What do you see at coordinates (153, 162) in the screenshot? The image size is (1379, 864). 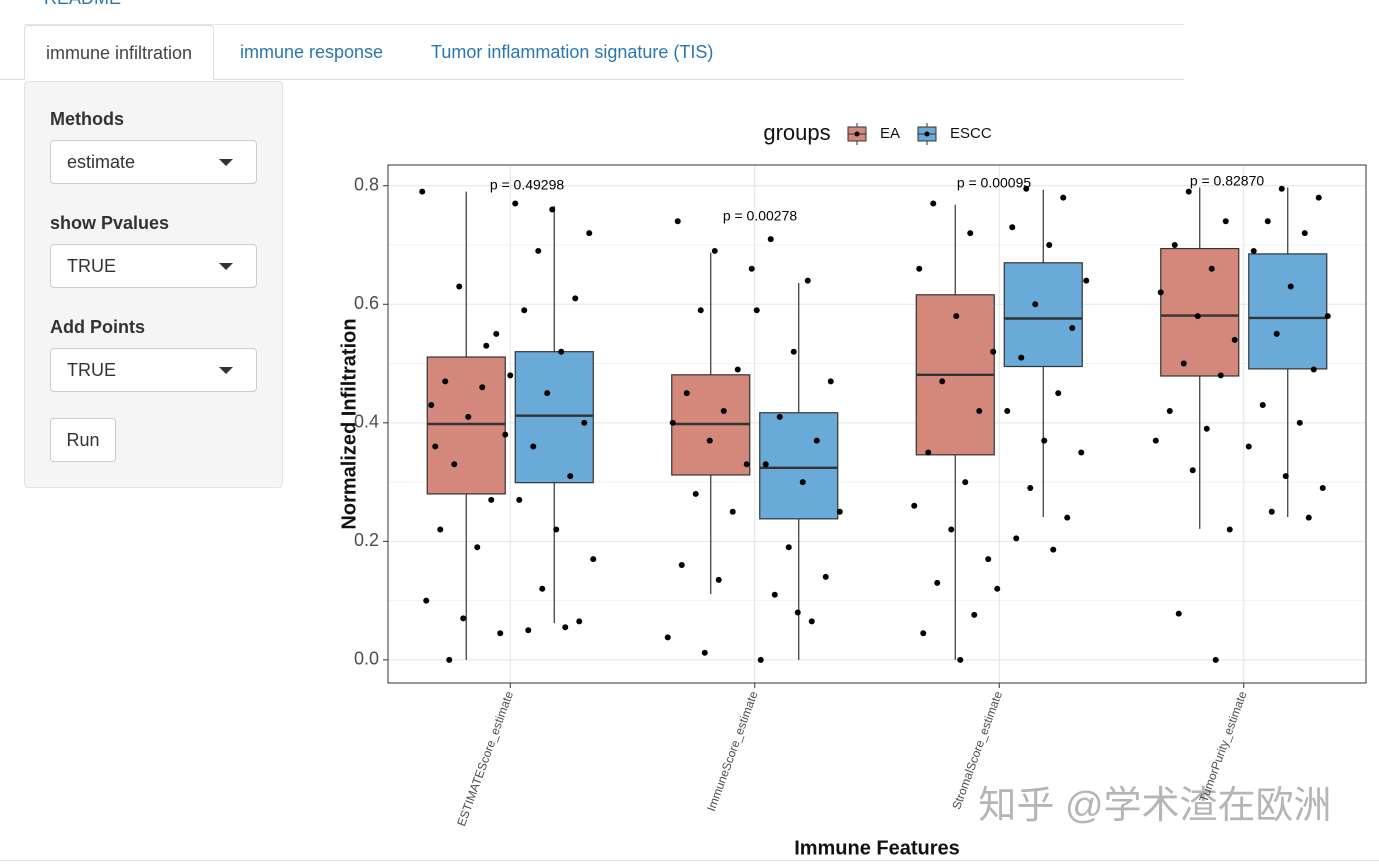 I see `select: estimate` at bounding box center [153, 162].